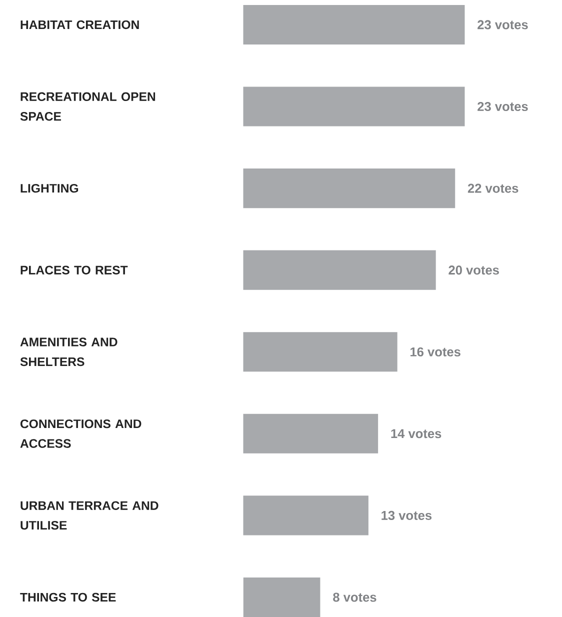  What do you see at coordinates (49, 188) in the screenshot?
I see `y-tick-label: LIGHTING` at bounding box center [49, 188].